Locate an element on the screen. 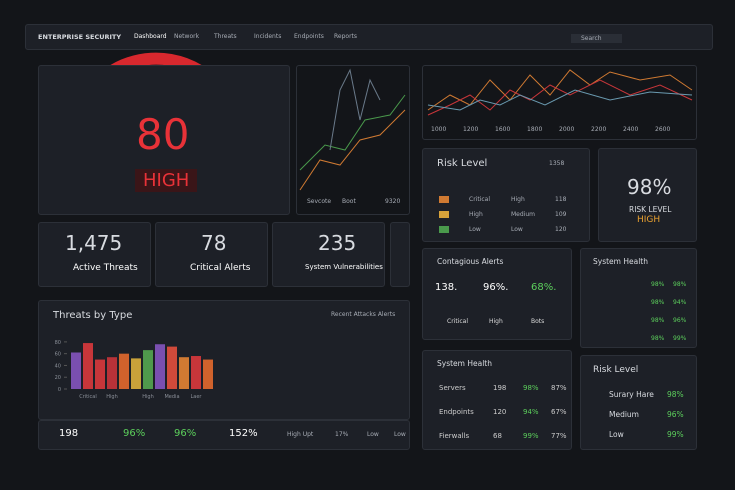 The image size is (735, 490). bottom-stat: 17% is located at coordinates (342, 434).